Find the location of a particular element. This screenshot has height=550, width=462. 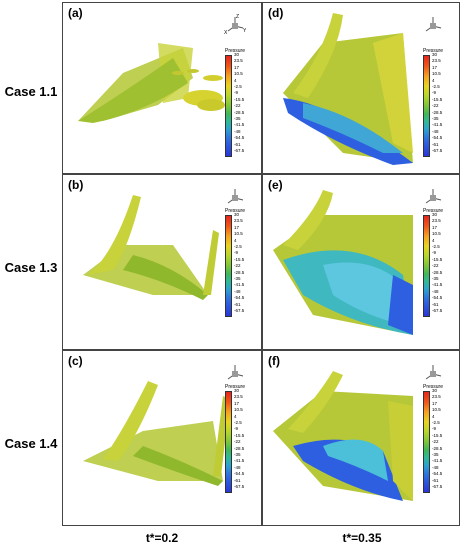

colorbar-title: Pressure is located at coordinates (235, 51).